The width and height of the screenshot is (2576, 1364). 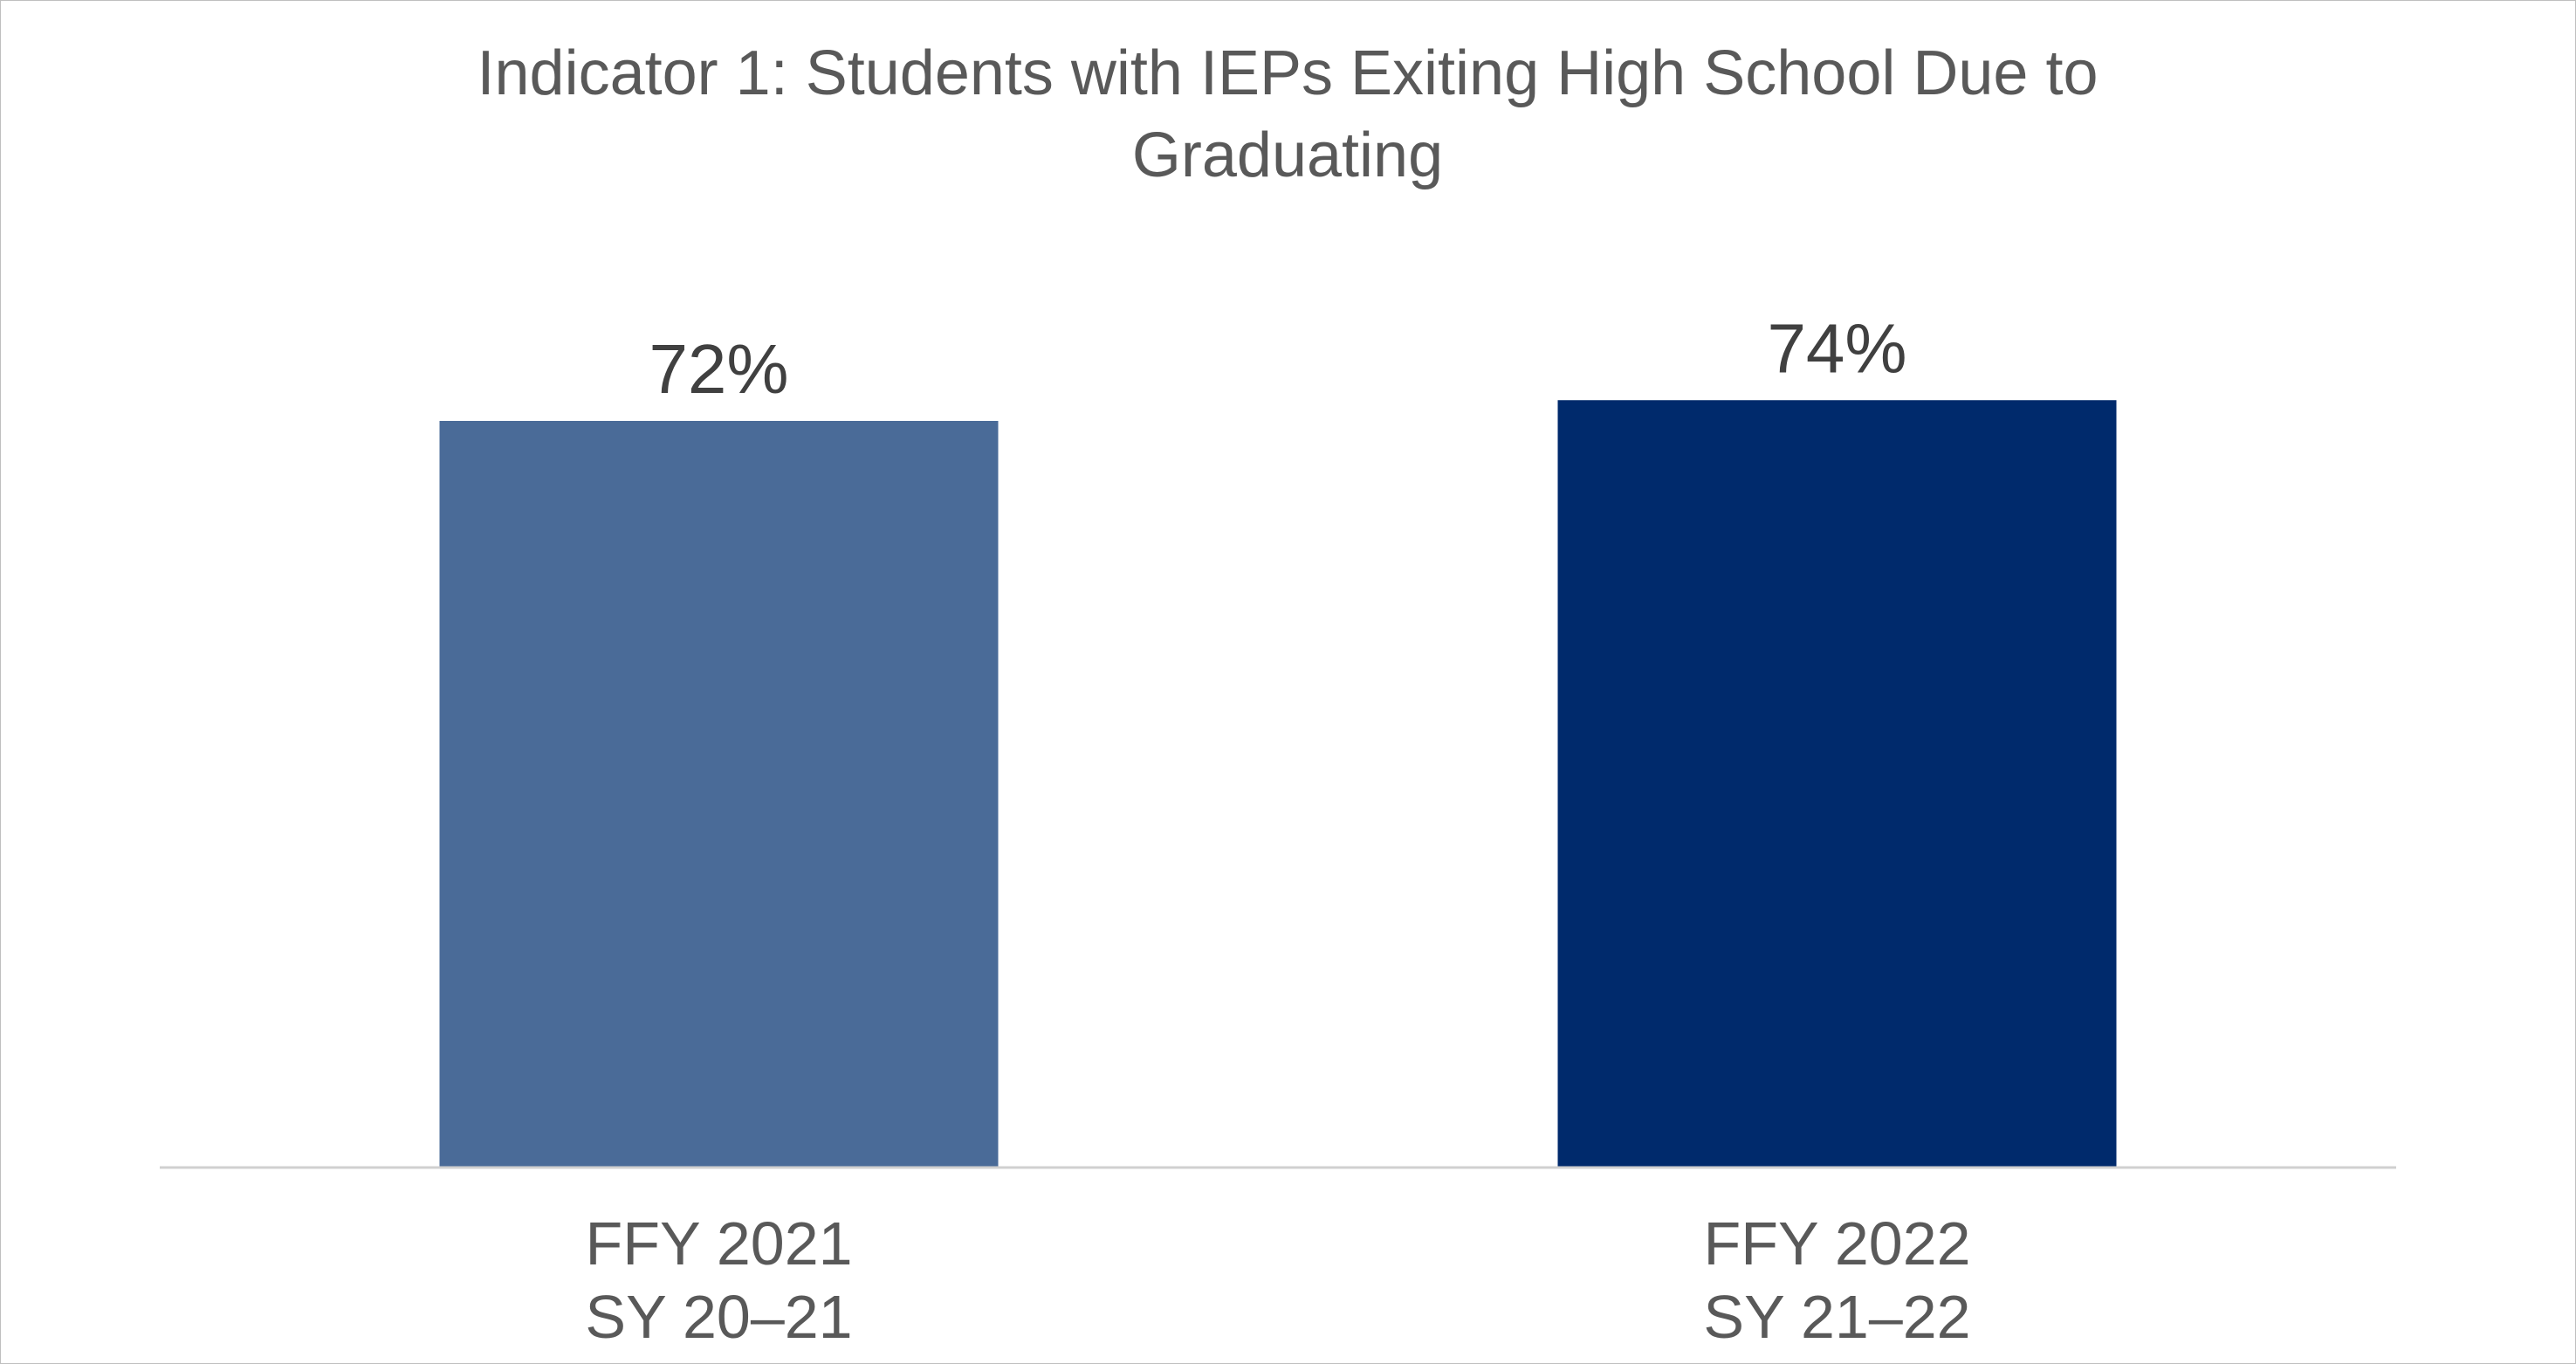 What do you see at coordinates (719, 1317) in the screenshot?
I see `x-tick-label-1-line-2: SY 20–21` at bounding box center [719, 1317].